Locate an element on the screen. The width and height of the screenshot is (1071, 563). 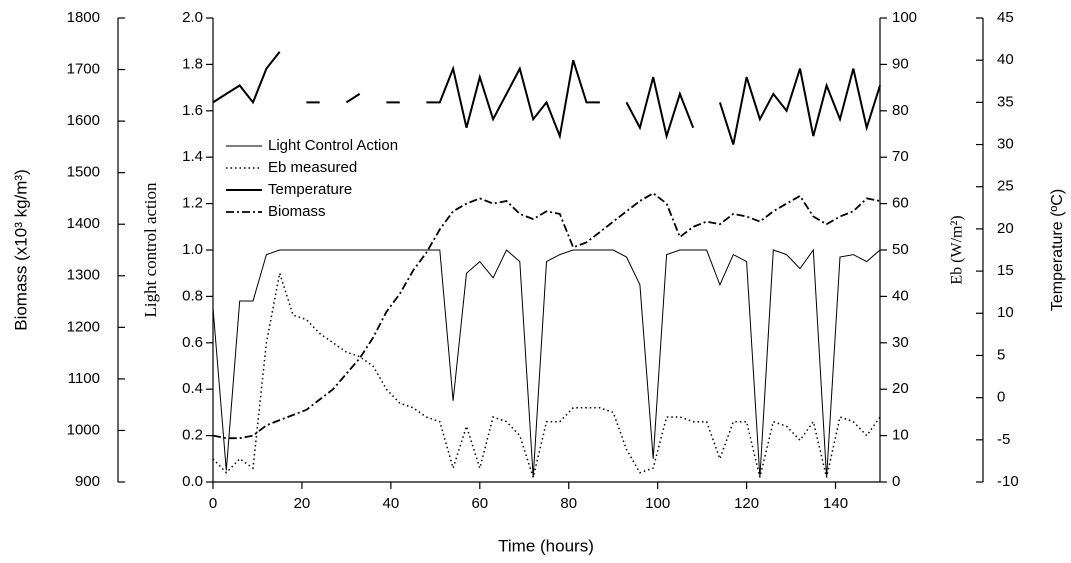
legend-label: Eb measured is located at coordinates (312, 167).